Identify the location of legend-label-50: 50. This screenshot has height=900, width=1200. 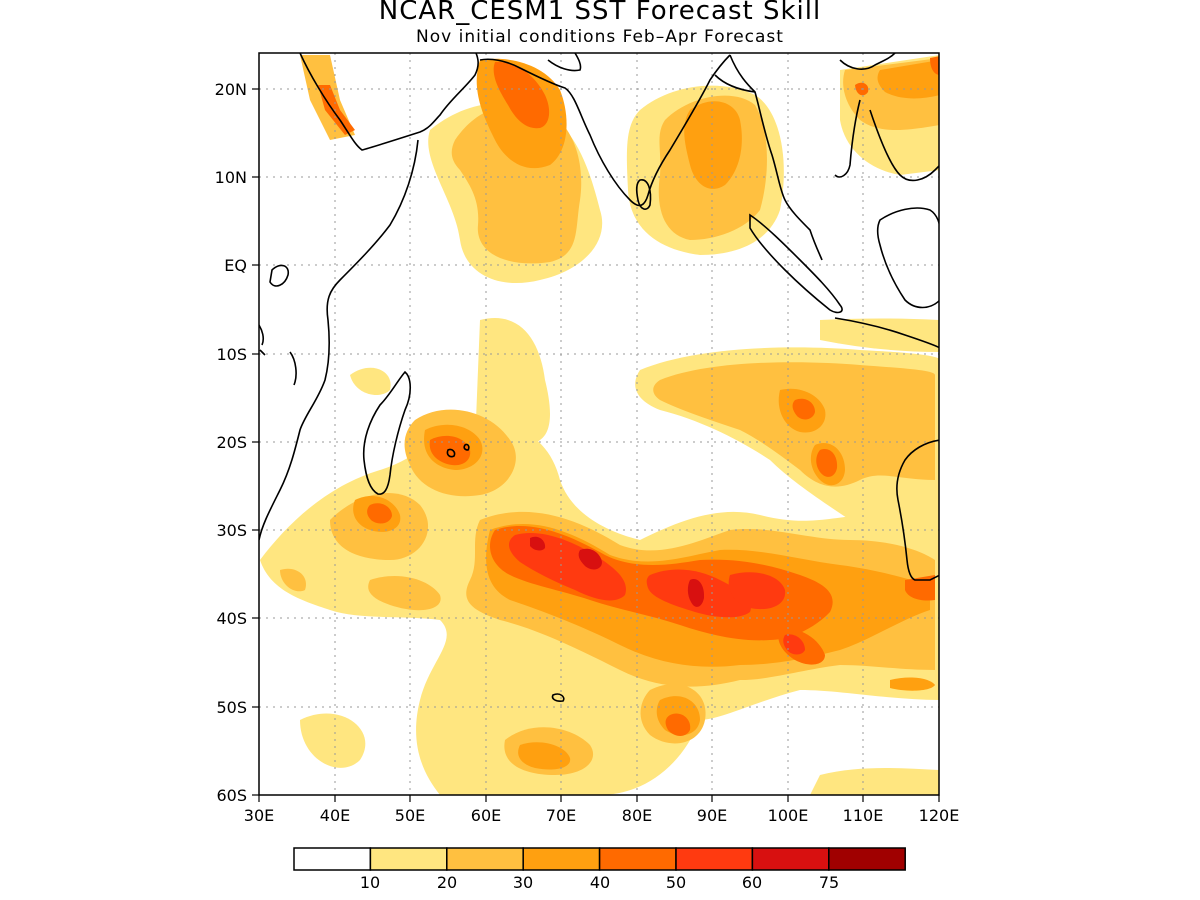
(676, 882).